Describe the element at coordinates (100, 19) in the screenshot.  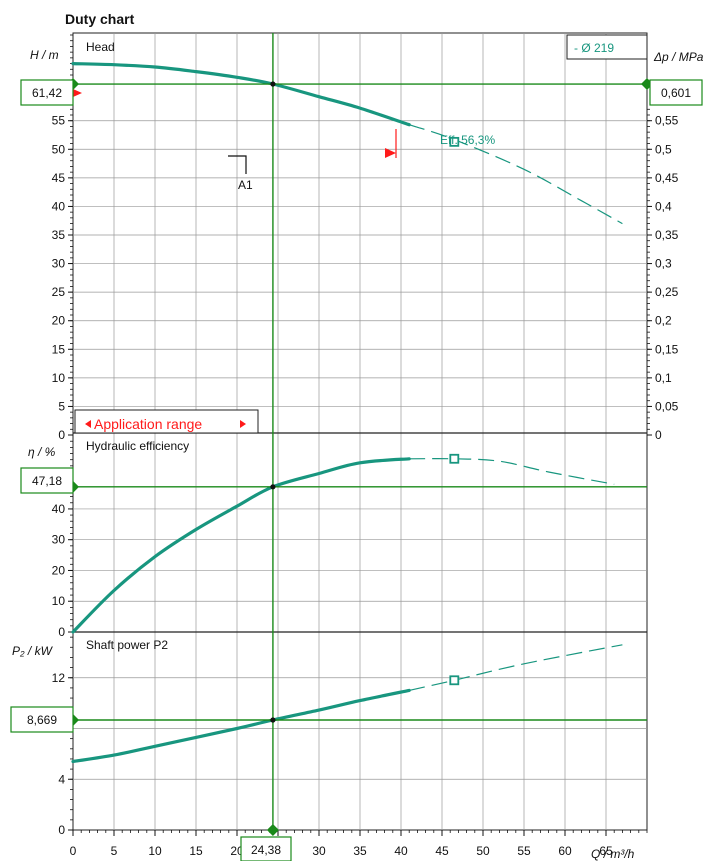
I see `chart-title: Duty chart` at that location.